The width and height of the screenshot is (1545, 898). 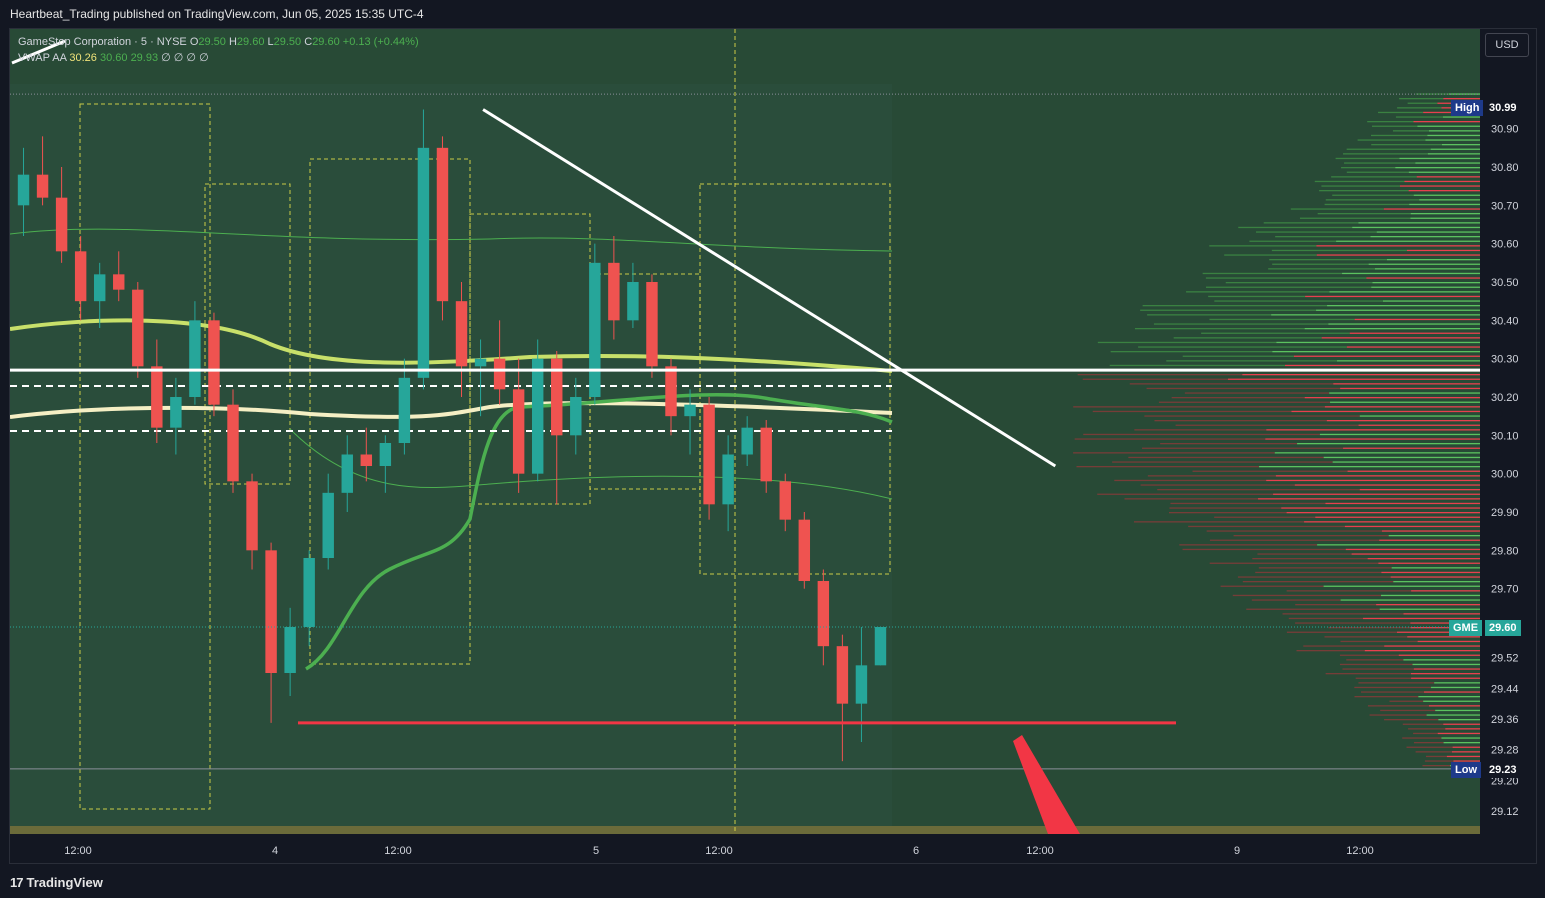 I want to click on legend-change: +0.13 (+0.44%), so click(x=380, y=42).